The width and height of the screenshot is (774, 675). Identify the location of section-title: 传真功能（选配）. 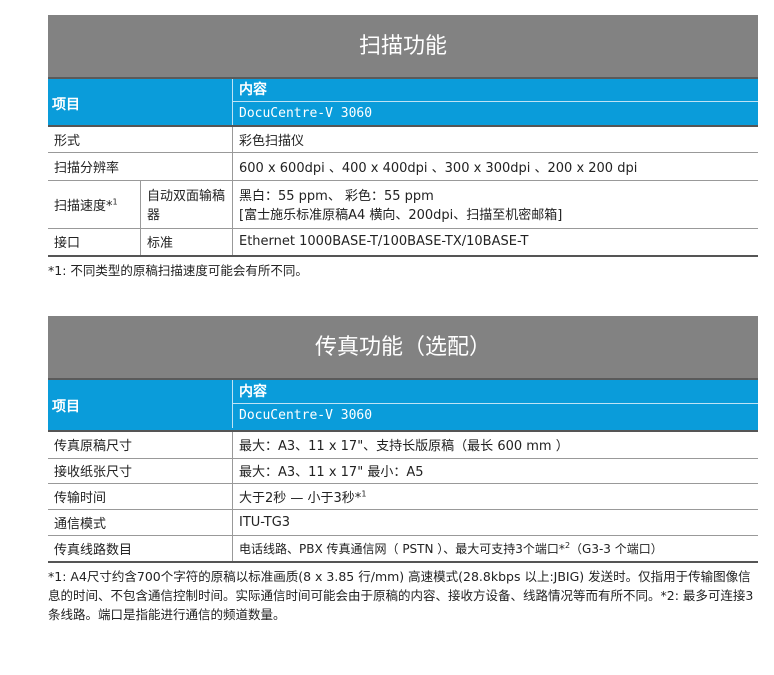
(403, 348).